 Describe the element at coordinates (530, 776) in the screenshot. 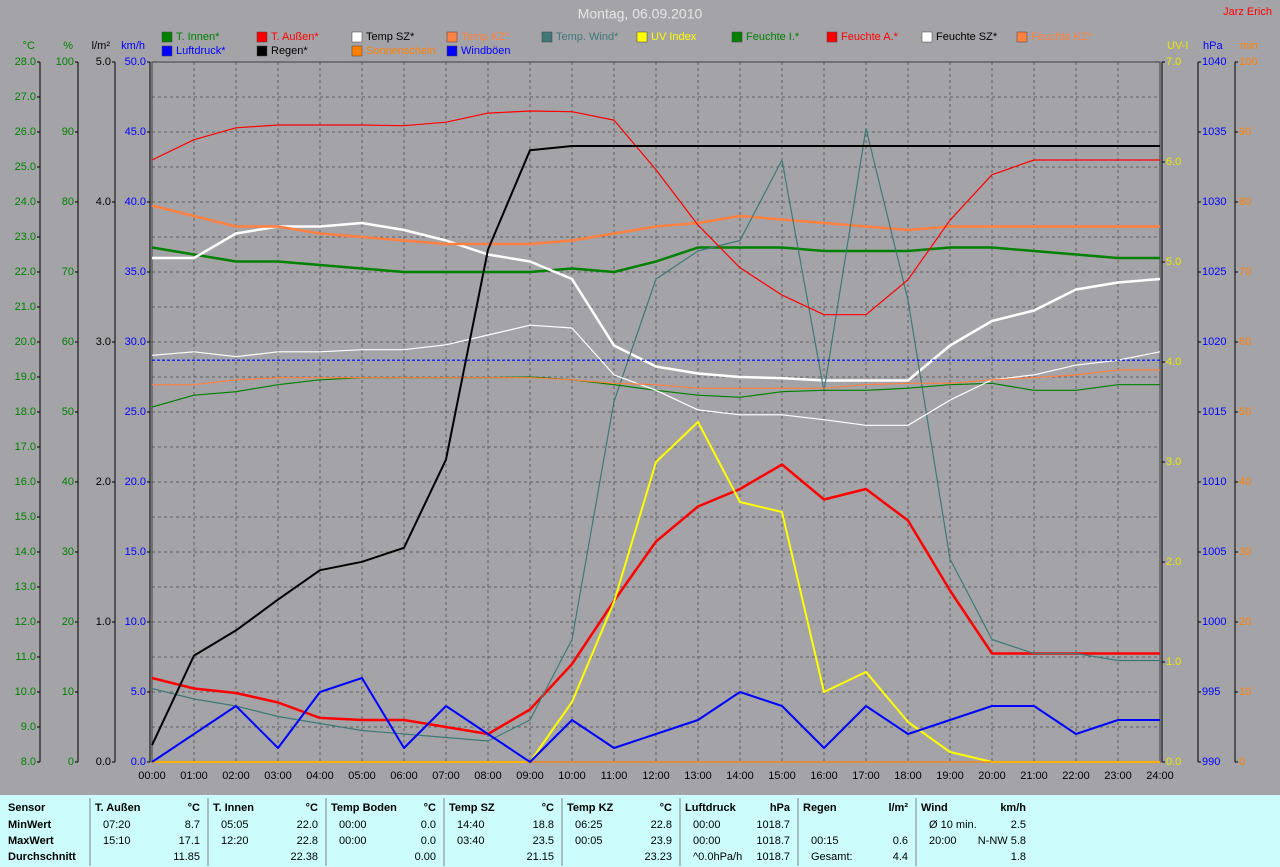

I see `x-tick-label: 09:00` at that location.